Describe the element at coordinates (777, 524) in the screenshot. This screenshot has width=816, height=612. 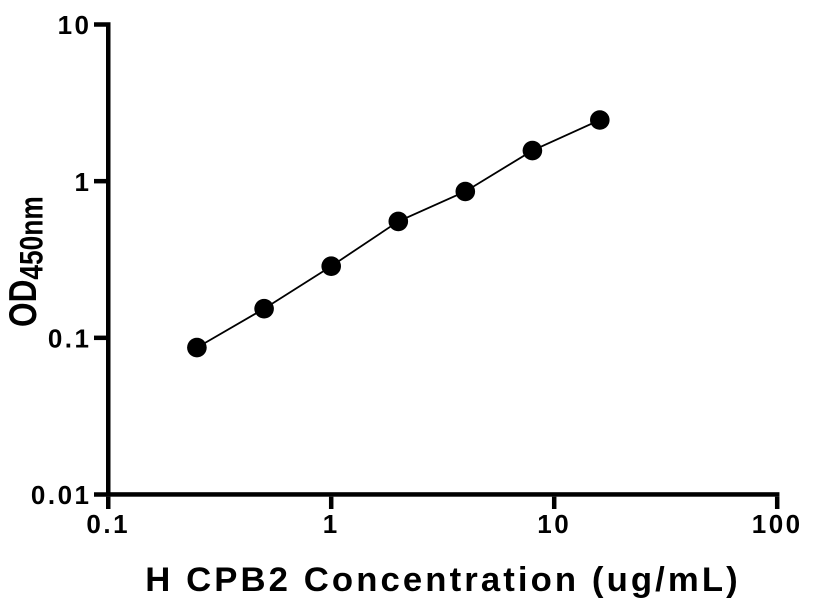
I see `svg-text: 100` at that location.